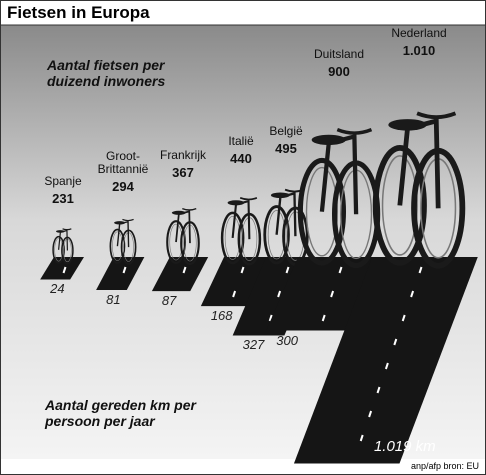  I want to click on title-bar, so click(243, 13).